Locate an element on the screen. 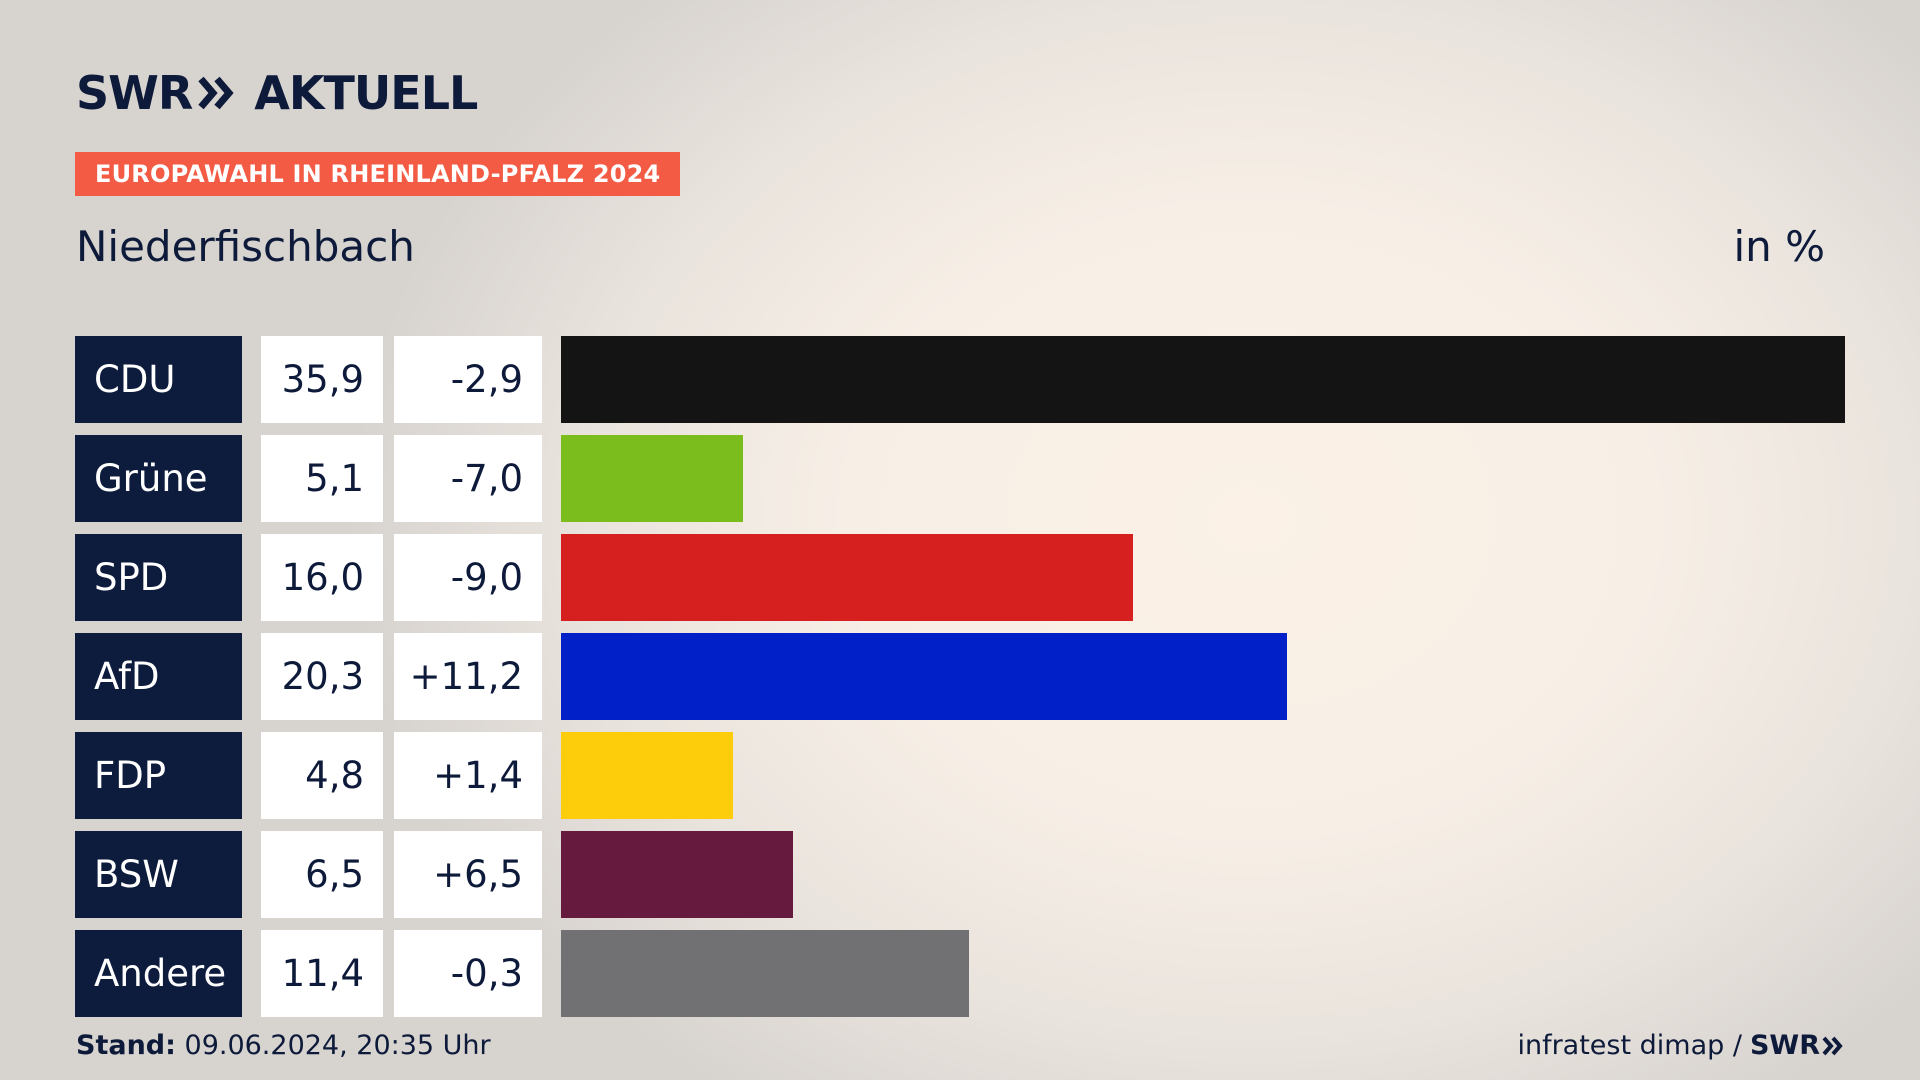 This screenshot has height=1080, width=1920. timestamp-label: Stand: is located at coordinates (126, 1045).